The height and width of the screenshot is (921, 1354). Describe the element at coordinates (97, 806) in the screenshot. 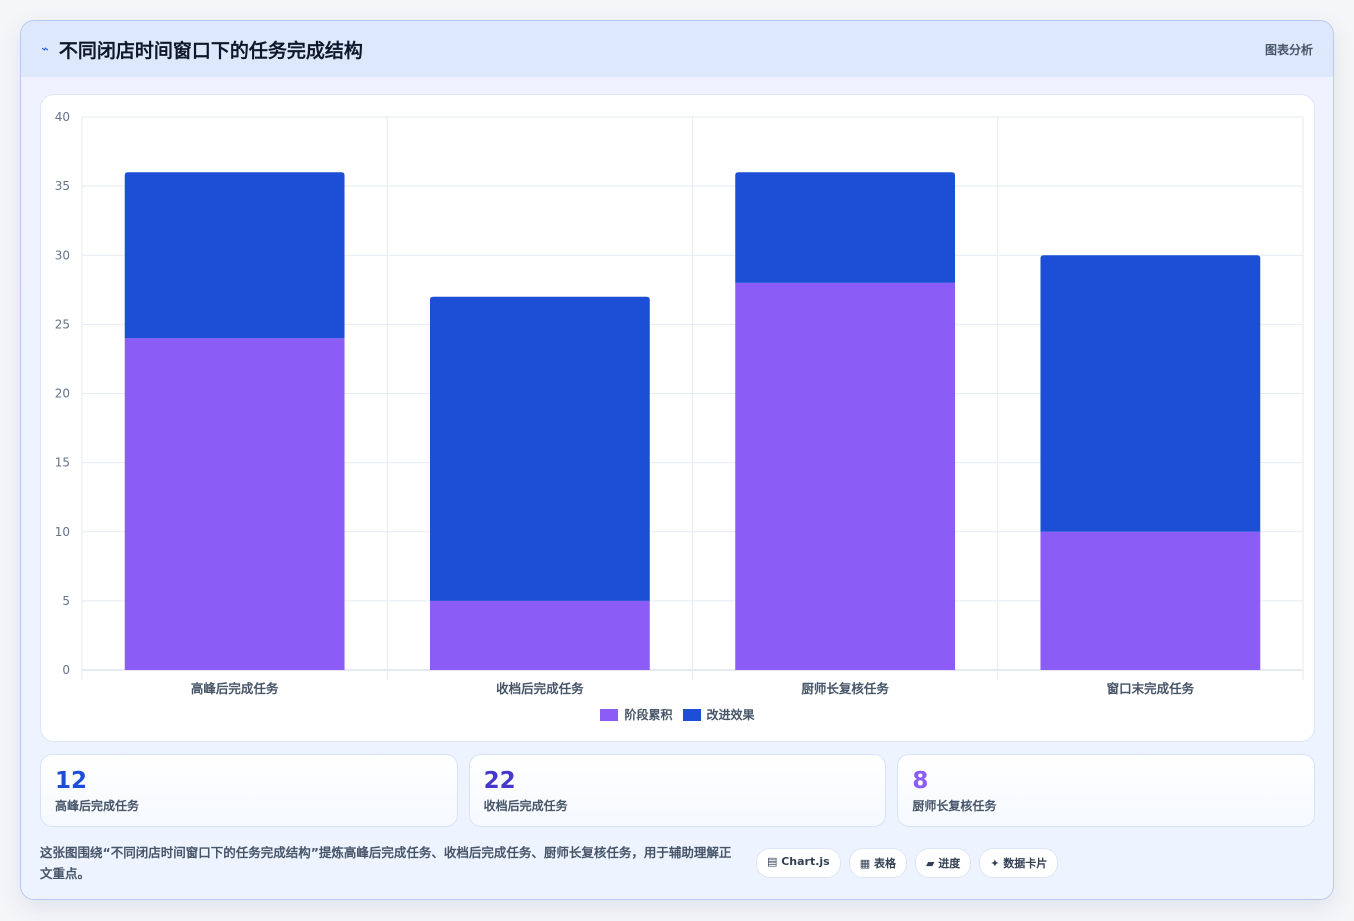

I see `stat-label: 高峰后完成任务` at that location.